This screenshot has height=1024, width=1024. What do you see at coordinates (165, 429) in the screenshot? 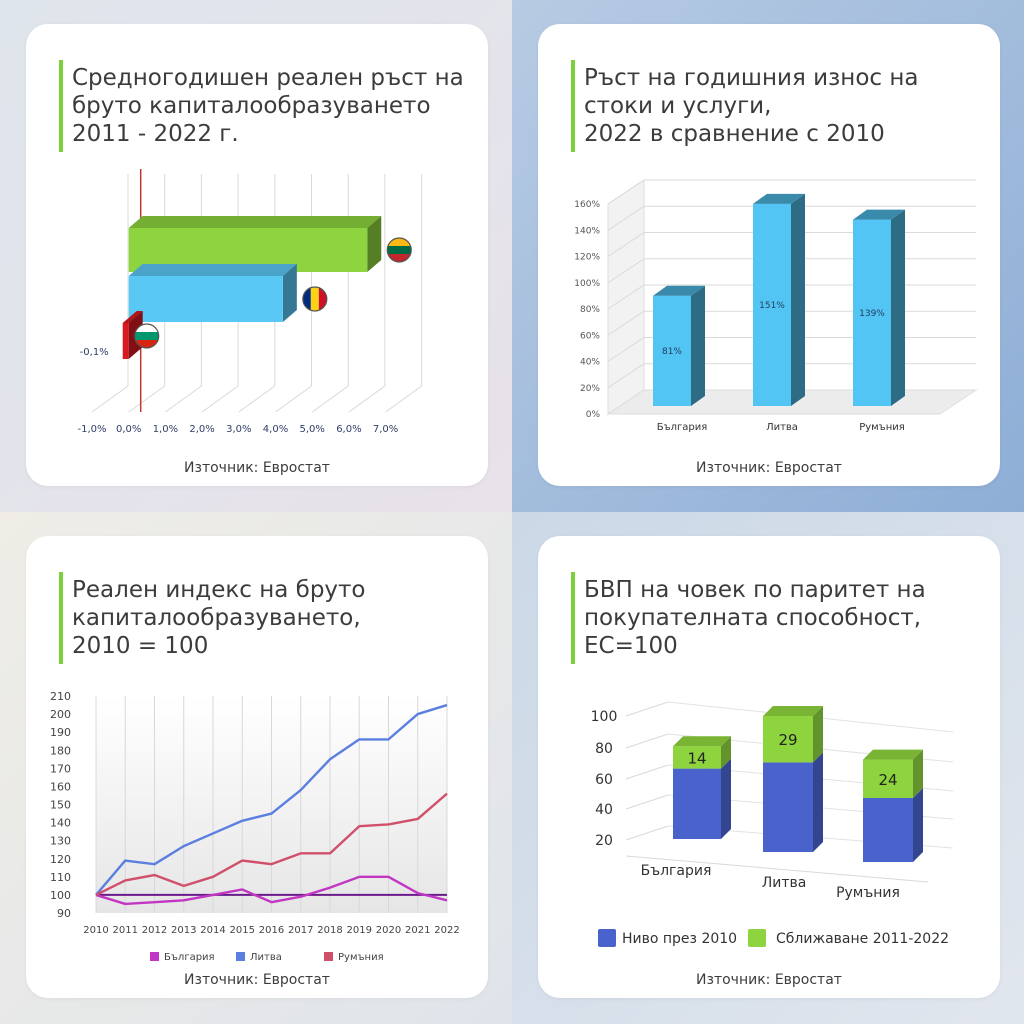
I see `x-tick-label: 1,0%` at bounding box center [165, 429].